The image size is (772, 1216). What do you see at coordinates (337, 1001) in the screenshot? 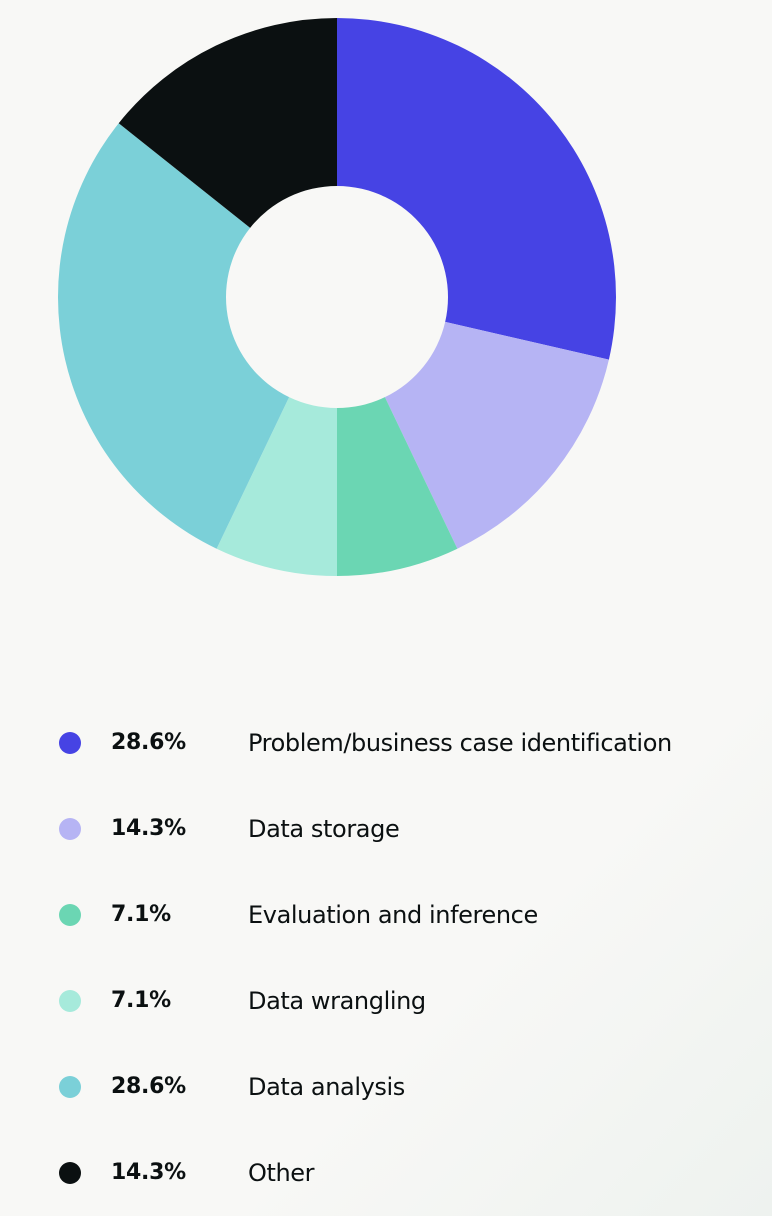
I see `legend-label: Data wrangling` at bounding box center [337, 1001].